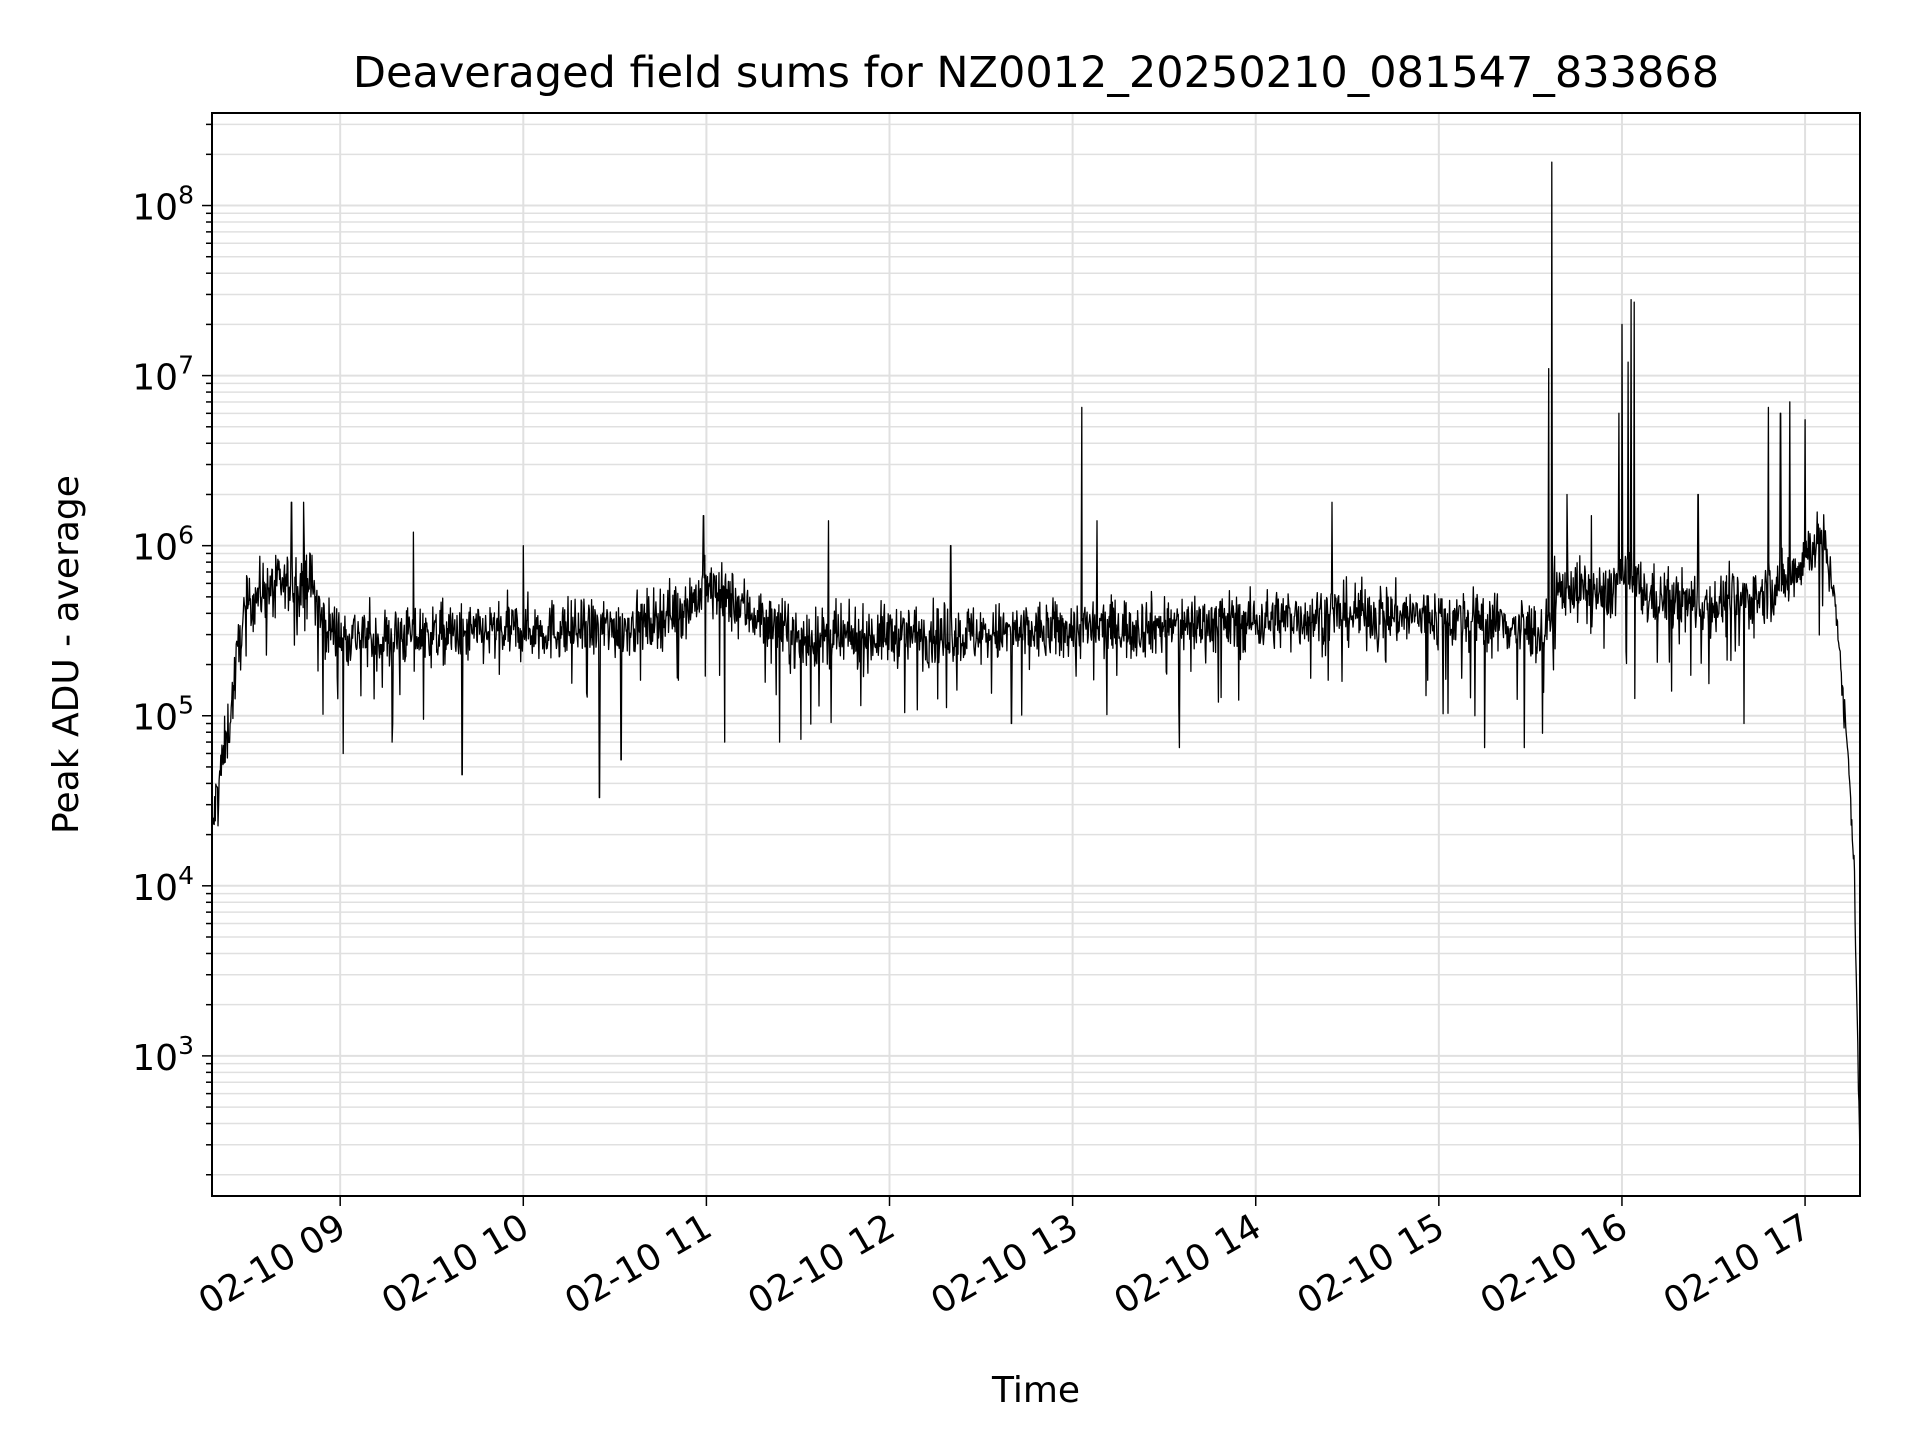 The width and height of the screenshot is (1920, 1440). I want to click on y-tick-exponent: 7, so click(186, 365).